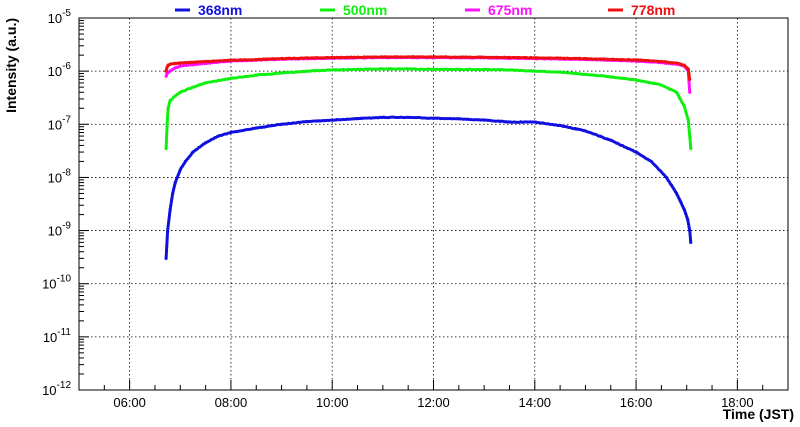 This screenshot has width=800, height=427. What do you see at coordinates (428, 68) in the screenshot?
I see `series-778nm` at bounding box center [428, 68].